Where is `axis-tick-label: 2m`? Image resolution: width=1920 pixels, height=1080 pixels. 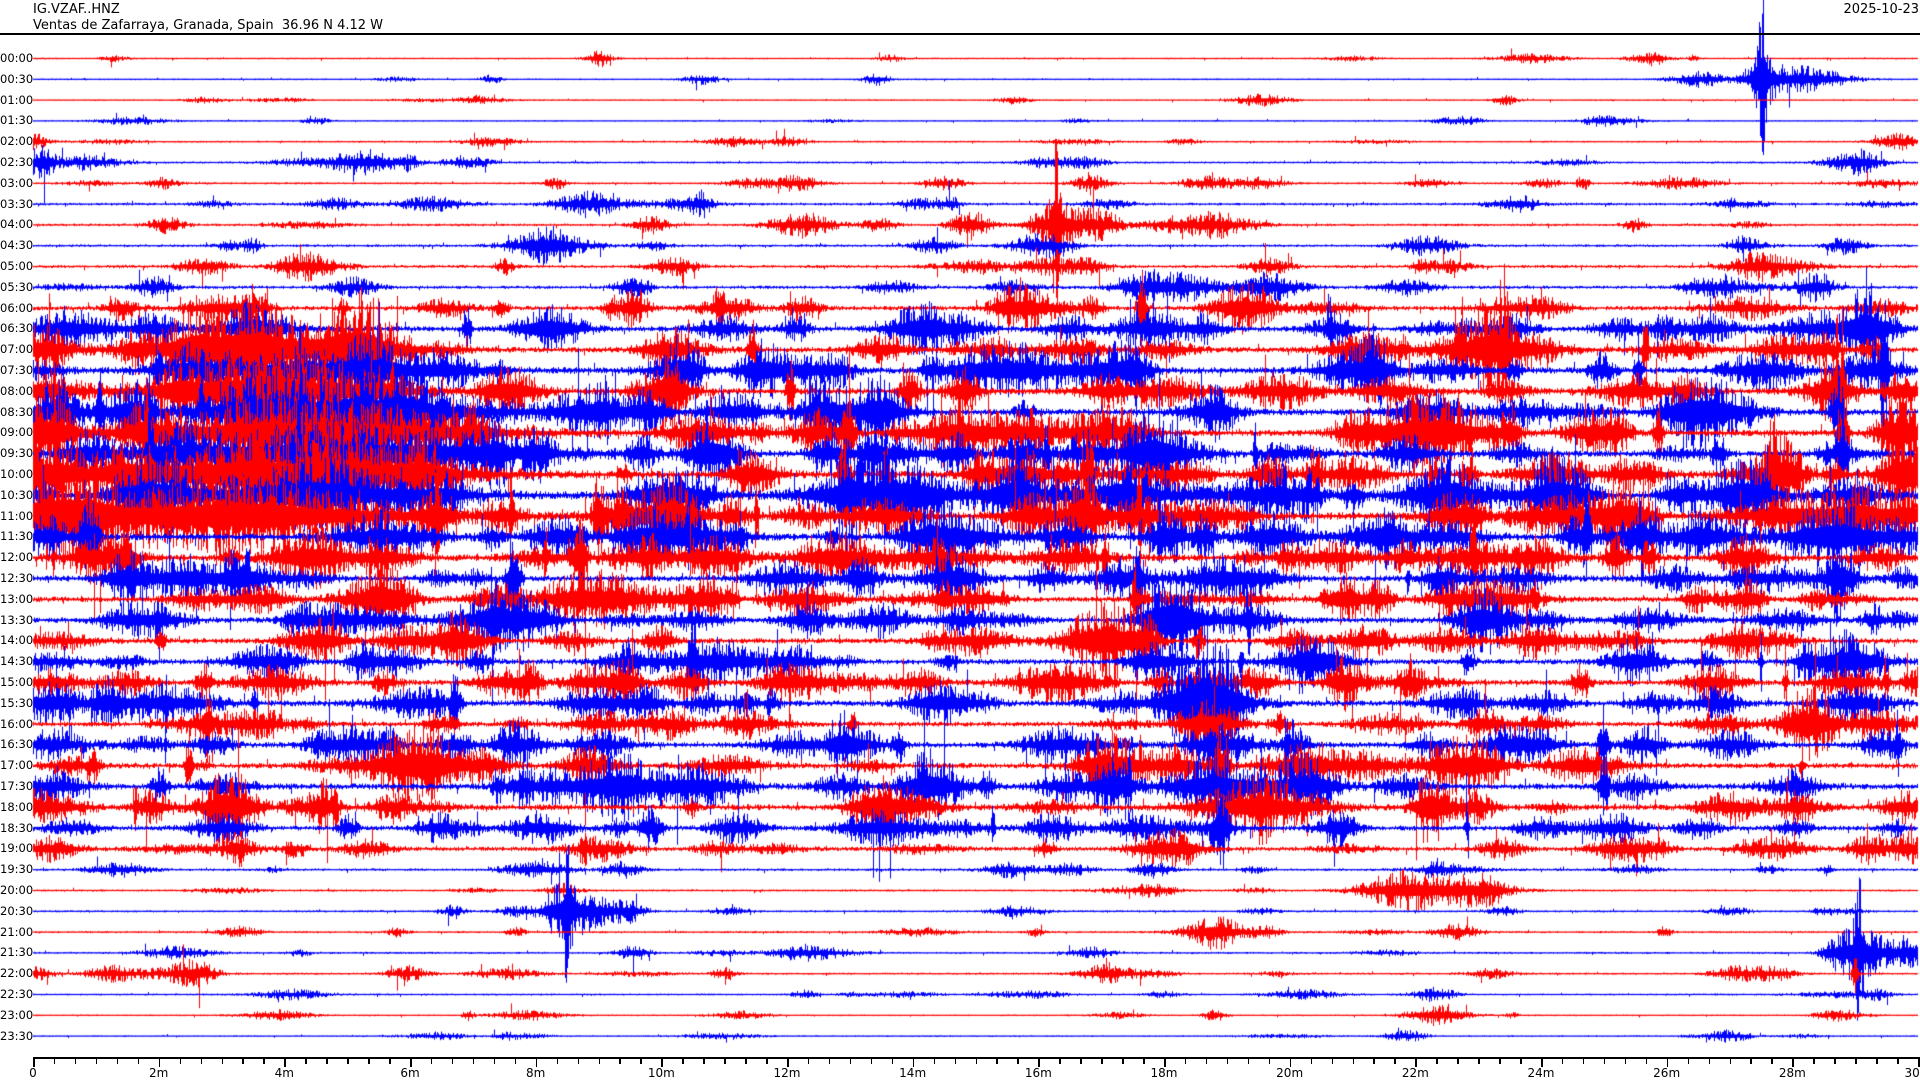
axis-tick-label: 2m is located at coordinates (158, 1073).